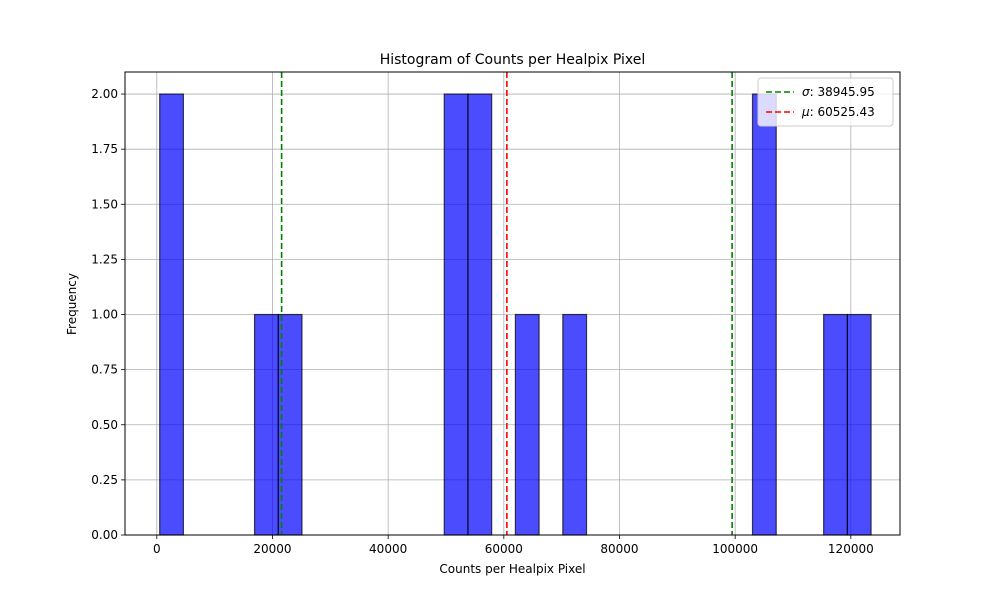 This screenshot has height=600, width=1000. I want to click on x-tick-label: 100000, so click(735, 549).